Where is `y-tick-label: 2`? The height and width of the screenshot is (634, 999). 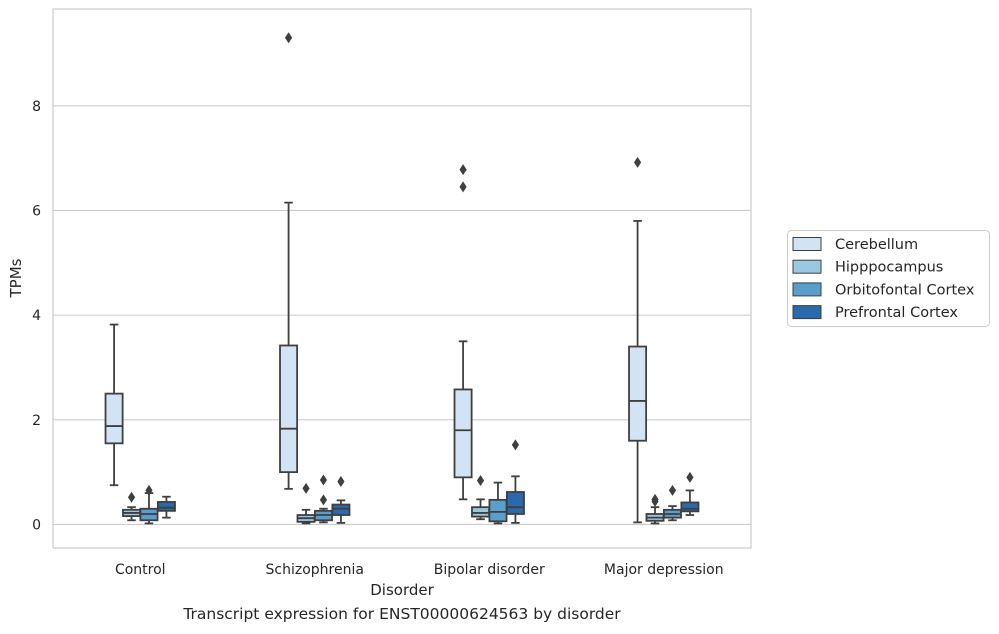 y-tick-label: 2 is located at coordinates (36, 421).